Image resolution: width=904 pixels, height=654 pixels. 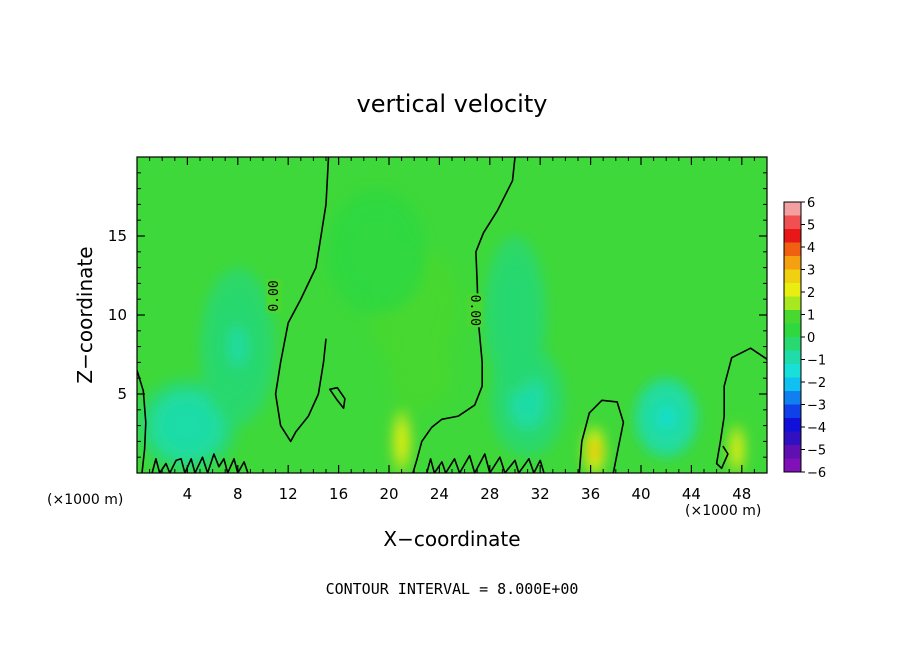 What do you see at coordinates (452, 589) in the screenshot?
I see `contour-interval-footer: CONTOUR INTERVAL = 8.000E+00` at bounding box center [452, 589].